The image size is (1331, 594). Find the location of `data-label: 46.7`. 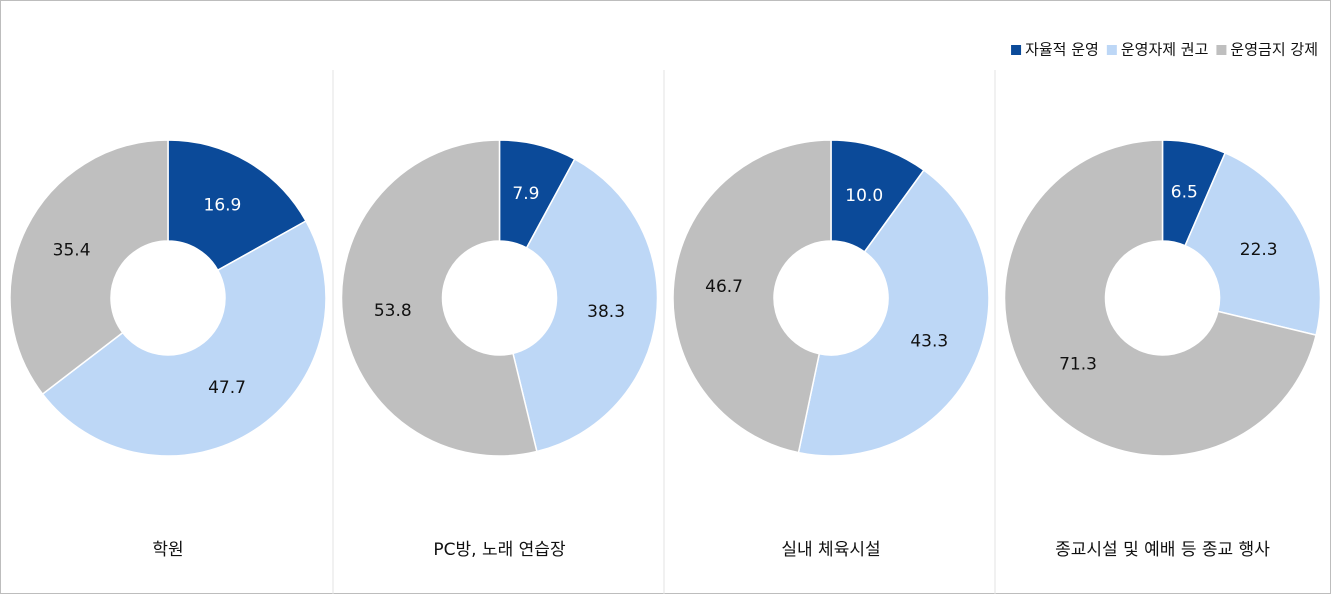

data-label: 46.7 is located at coordinates (724, 287).